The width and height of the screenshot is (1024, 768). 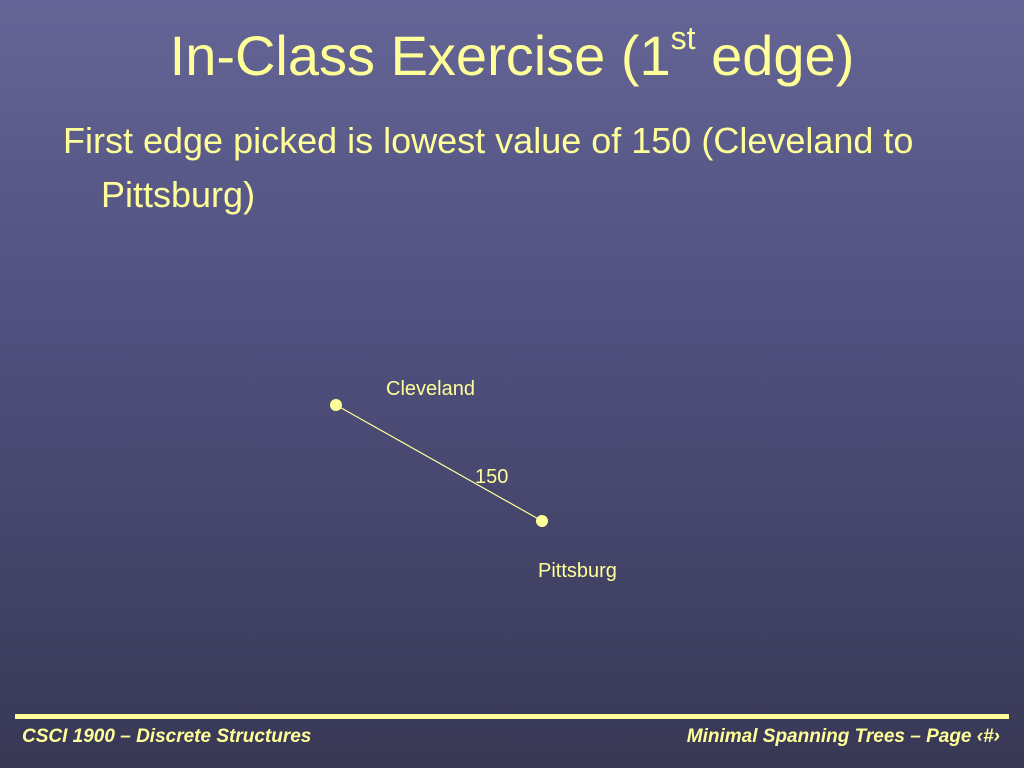 I want to click on node-label-cleveland: Cleveland, so click(x=430, y=389).